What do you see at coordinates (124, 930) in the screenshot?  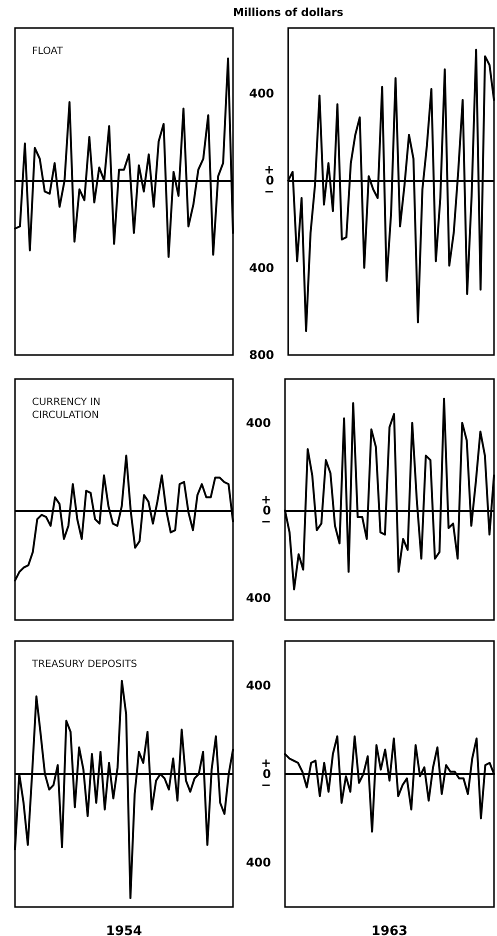 I see `x-axis-title: 1954` at bounding box center [124, 930].